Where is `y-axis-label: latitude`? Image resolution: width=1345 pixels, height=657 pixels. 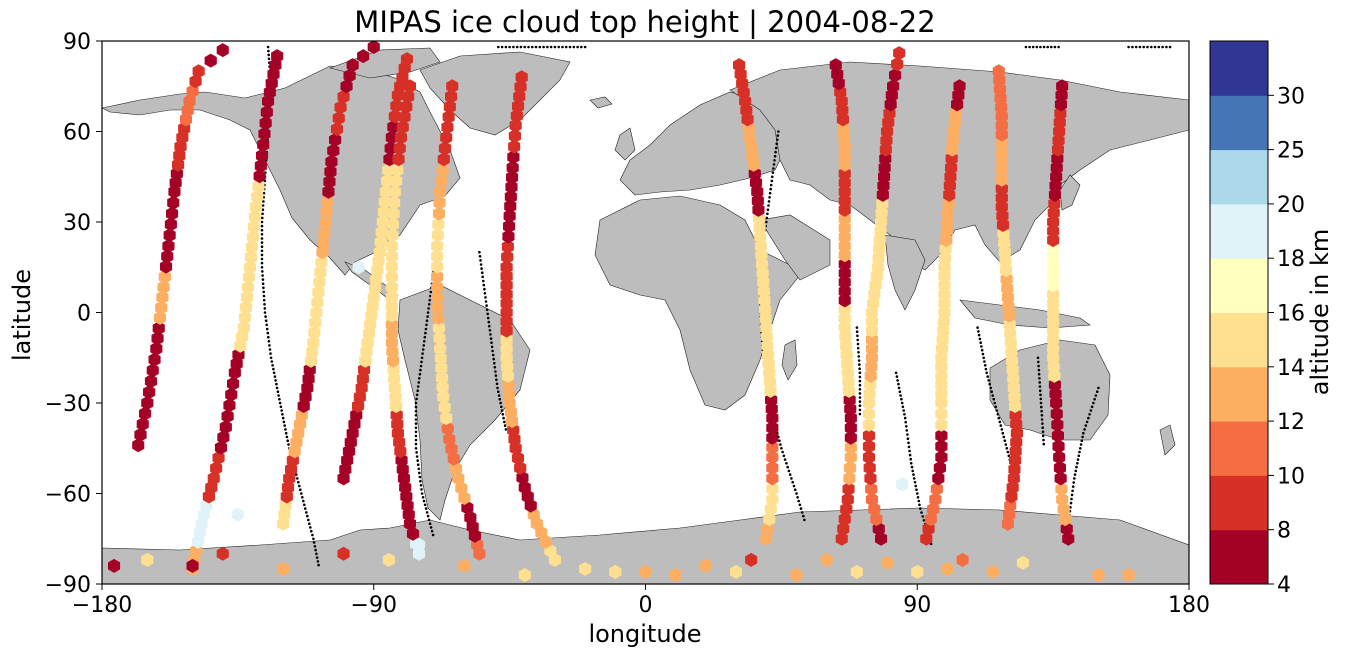
y-axis-label: latitude is located at coordinates (22, 315).